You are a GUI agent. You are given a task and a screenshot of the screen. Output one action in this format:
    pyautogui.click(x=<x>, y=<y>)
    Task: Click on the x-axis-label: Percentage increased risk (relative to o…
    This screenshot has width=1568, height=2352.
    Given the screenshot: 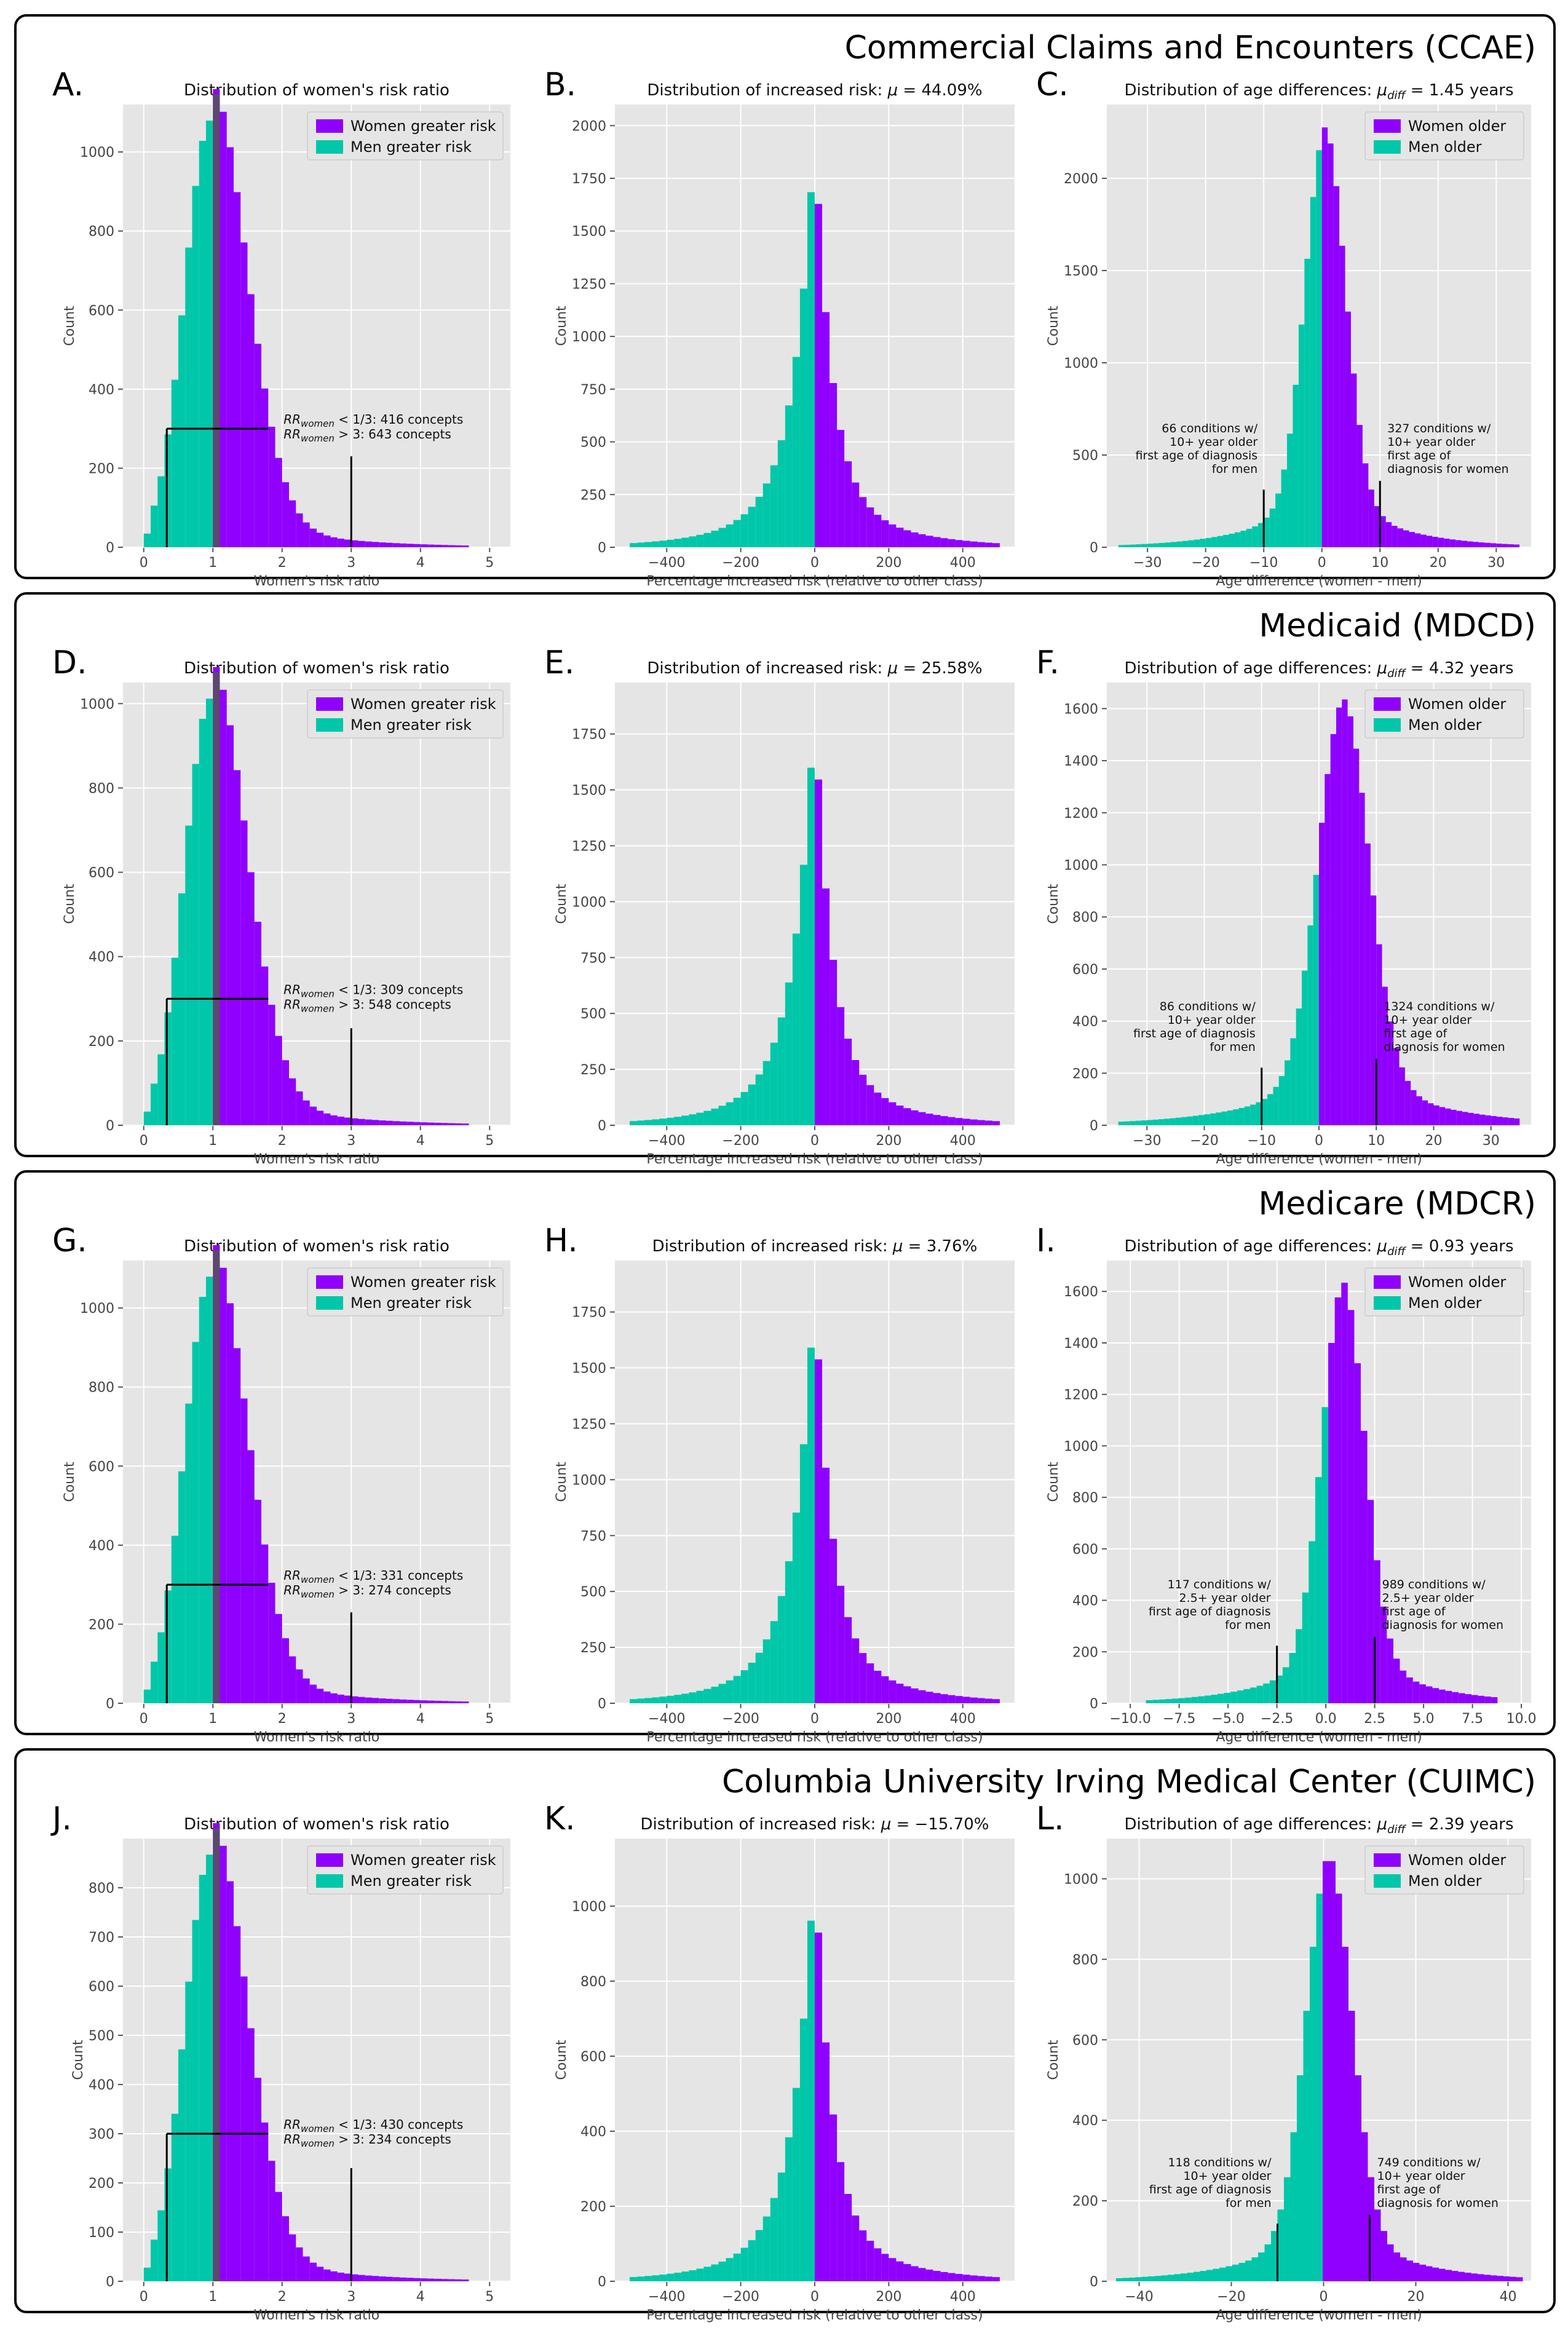 What is the action you would take?
    pyautogui.click(x=814, y=581)
    